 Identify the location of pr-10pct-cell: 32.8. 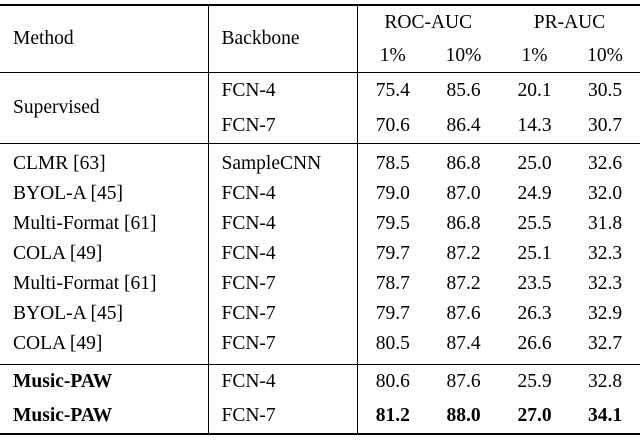
(605, 381).